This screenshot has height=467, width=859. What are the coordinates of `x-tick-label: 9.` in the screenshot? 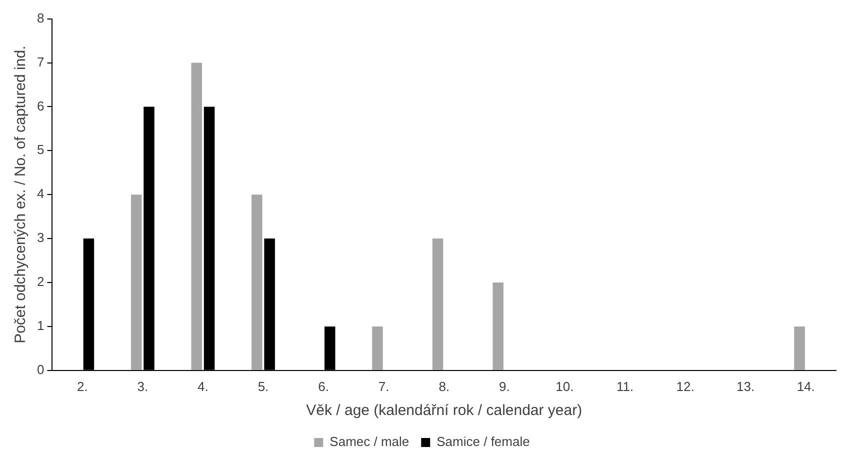 It's located at (504, 386).